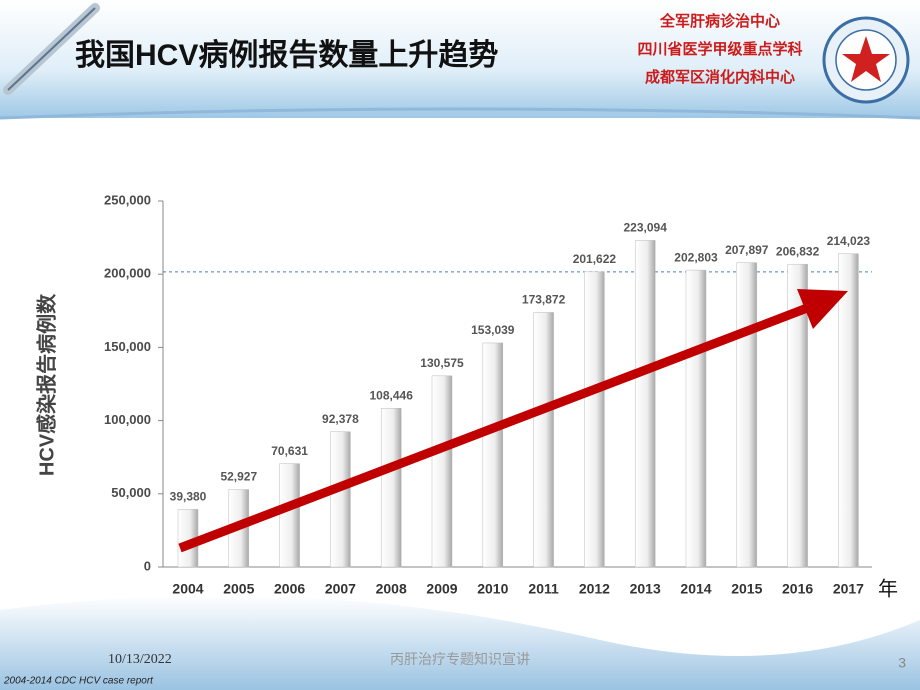  I want to click on x-tick-label: 2006, so click(289, 589).